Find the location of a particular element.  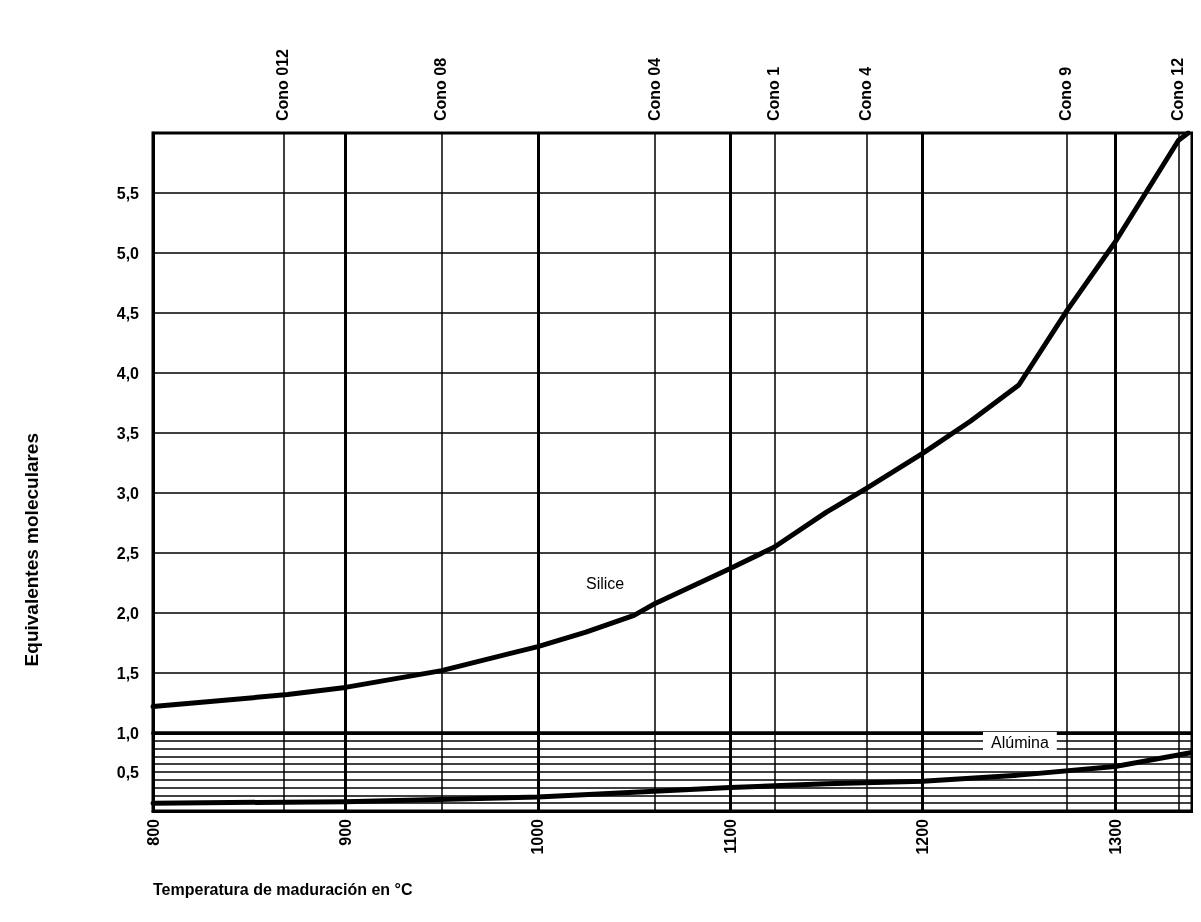

ref-line-label: Cono 012 is located at coordinates (283, 84).